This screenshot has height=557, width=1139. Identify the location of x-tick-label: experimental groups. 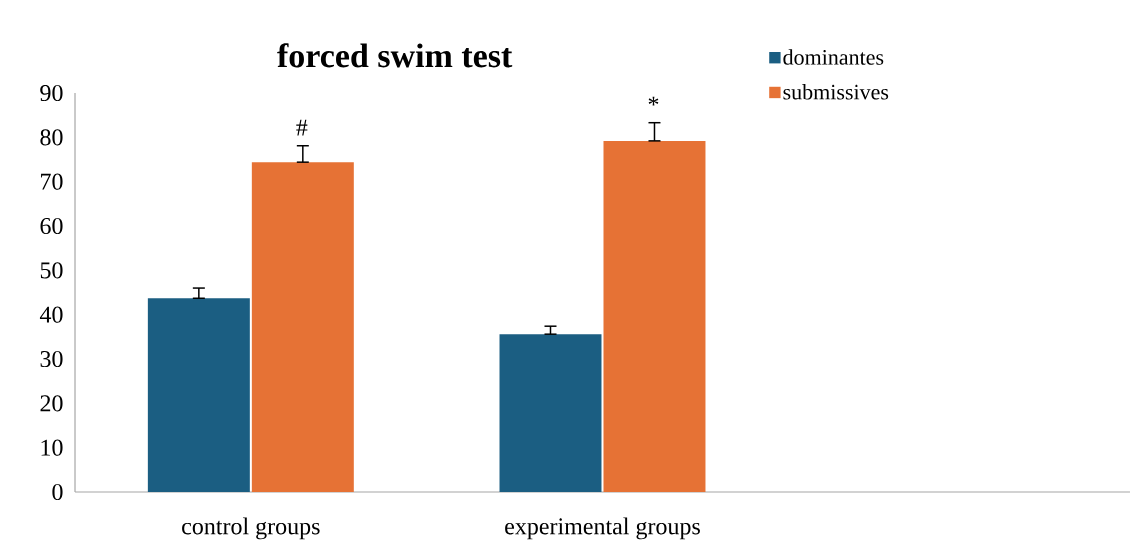
(602, 528).